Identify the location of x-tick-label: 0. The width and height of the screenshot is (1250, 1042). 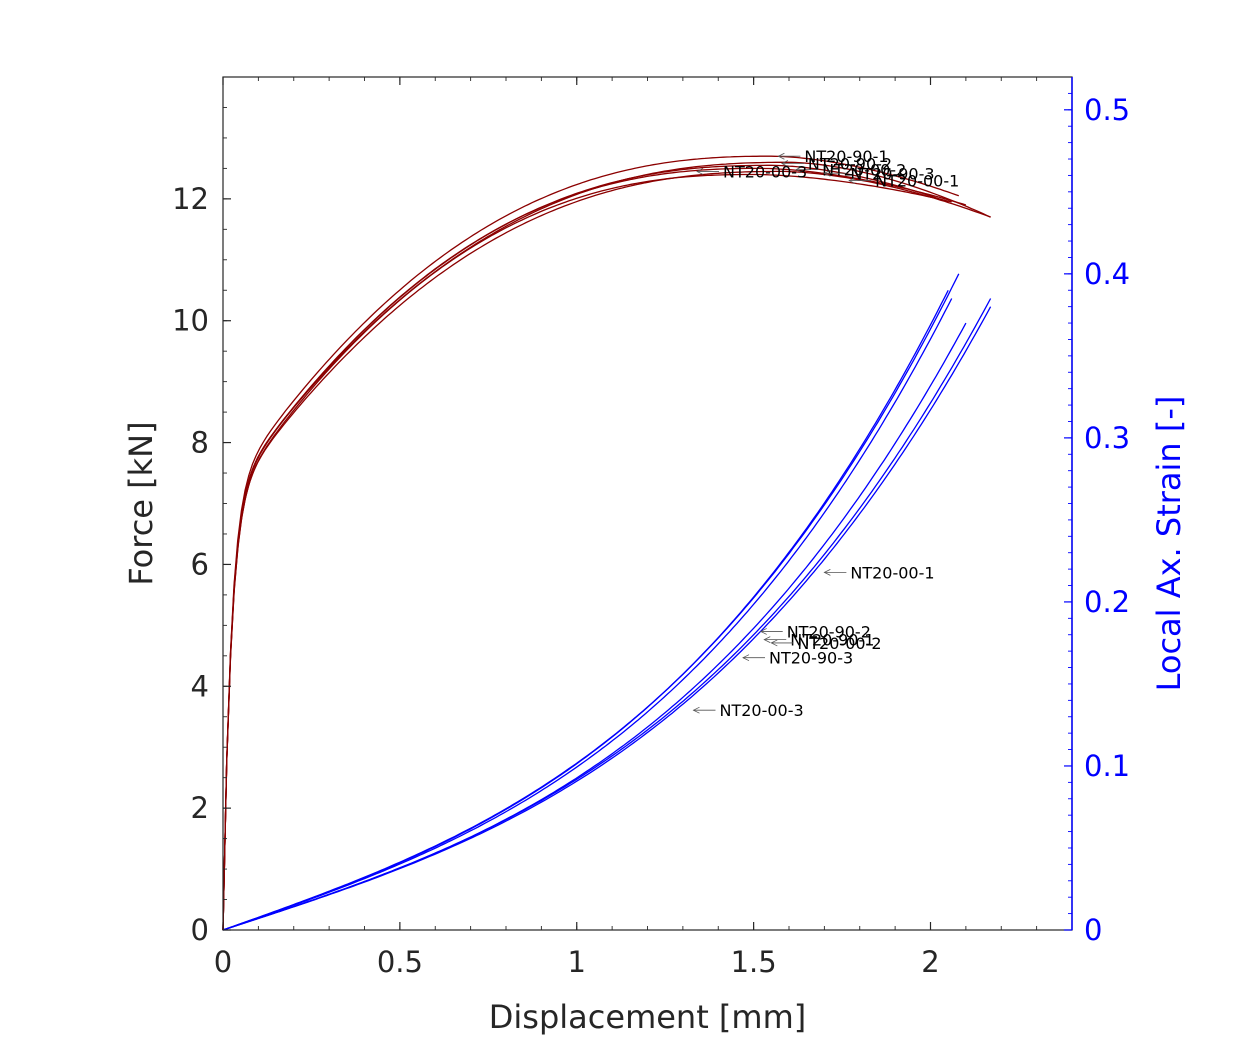
(223, 962).